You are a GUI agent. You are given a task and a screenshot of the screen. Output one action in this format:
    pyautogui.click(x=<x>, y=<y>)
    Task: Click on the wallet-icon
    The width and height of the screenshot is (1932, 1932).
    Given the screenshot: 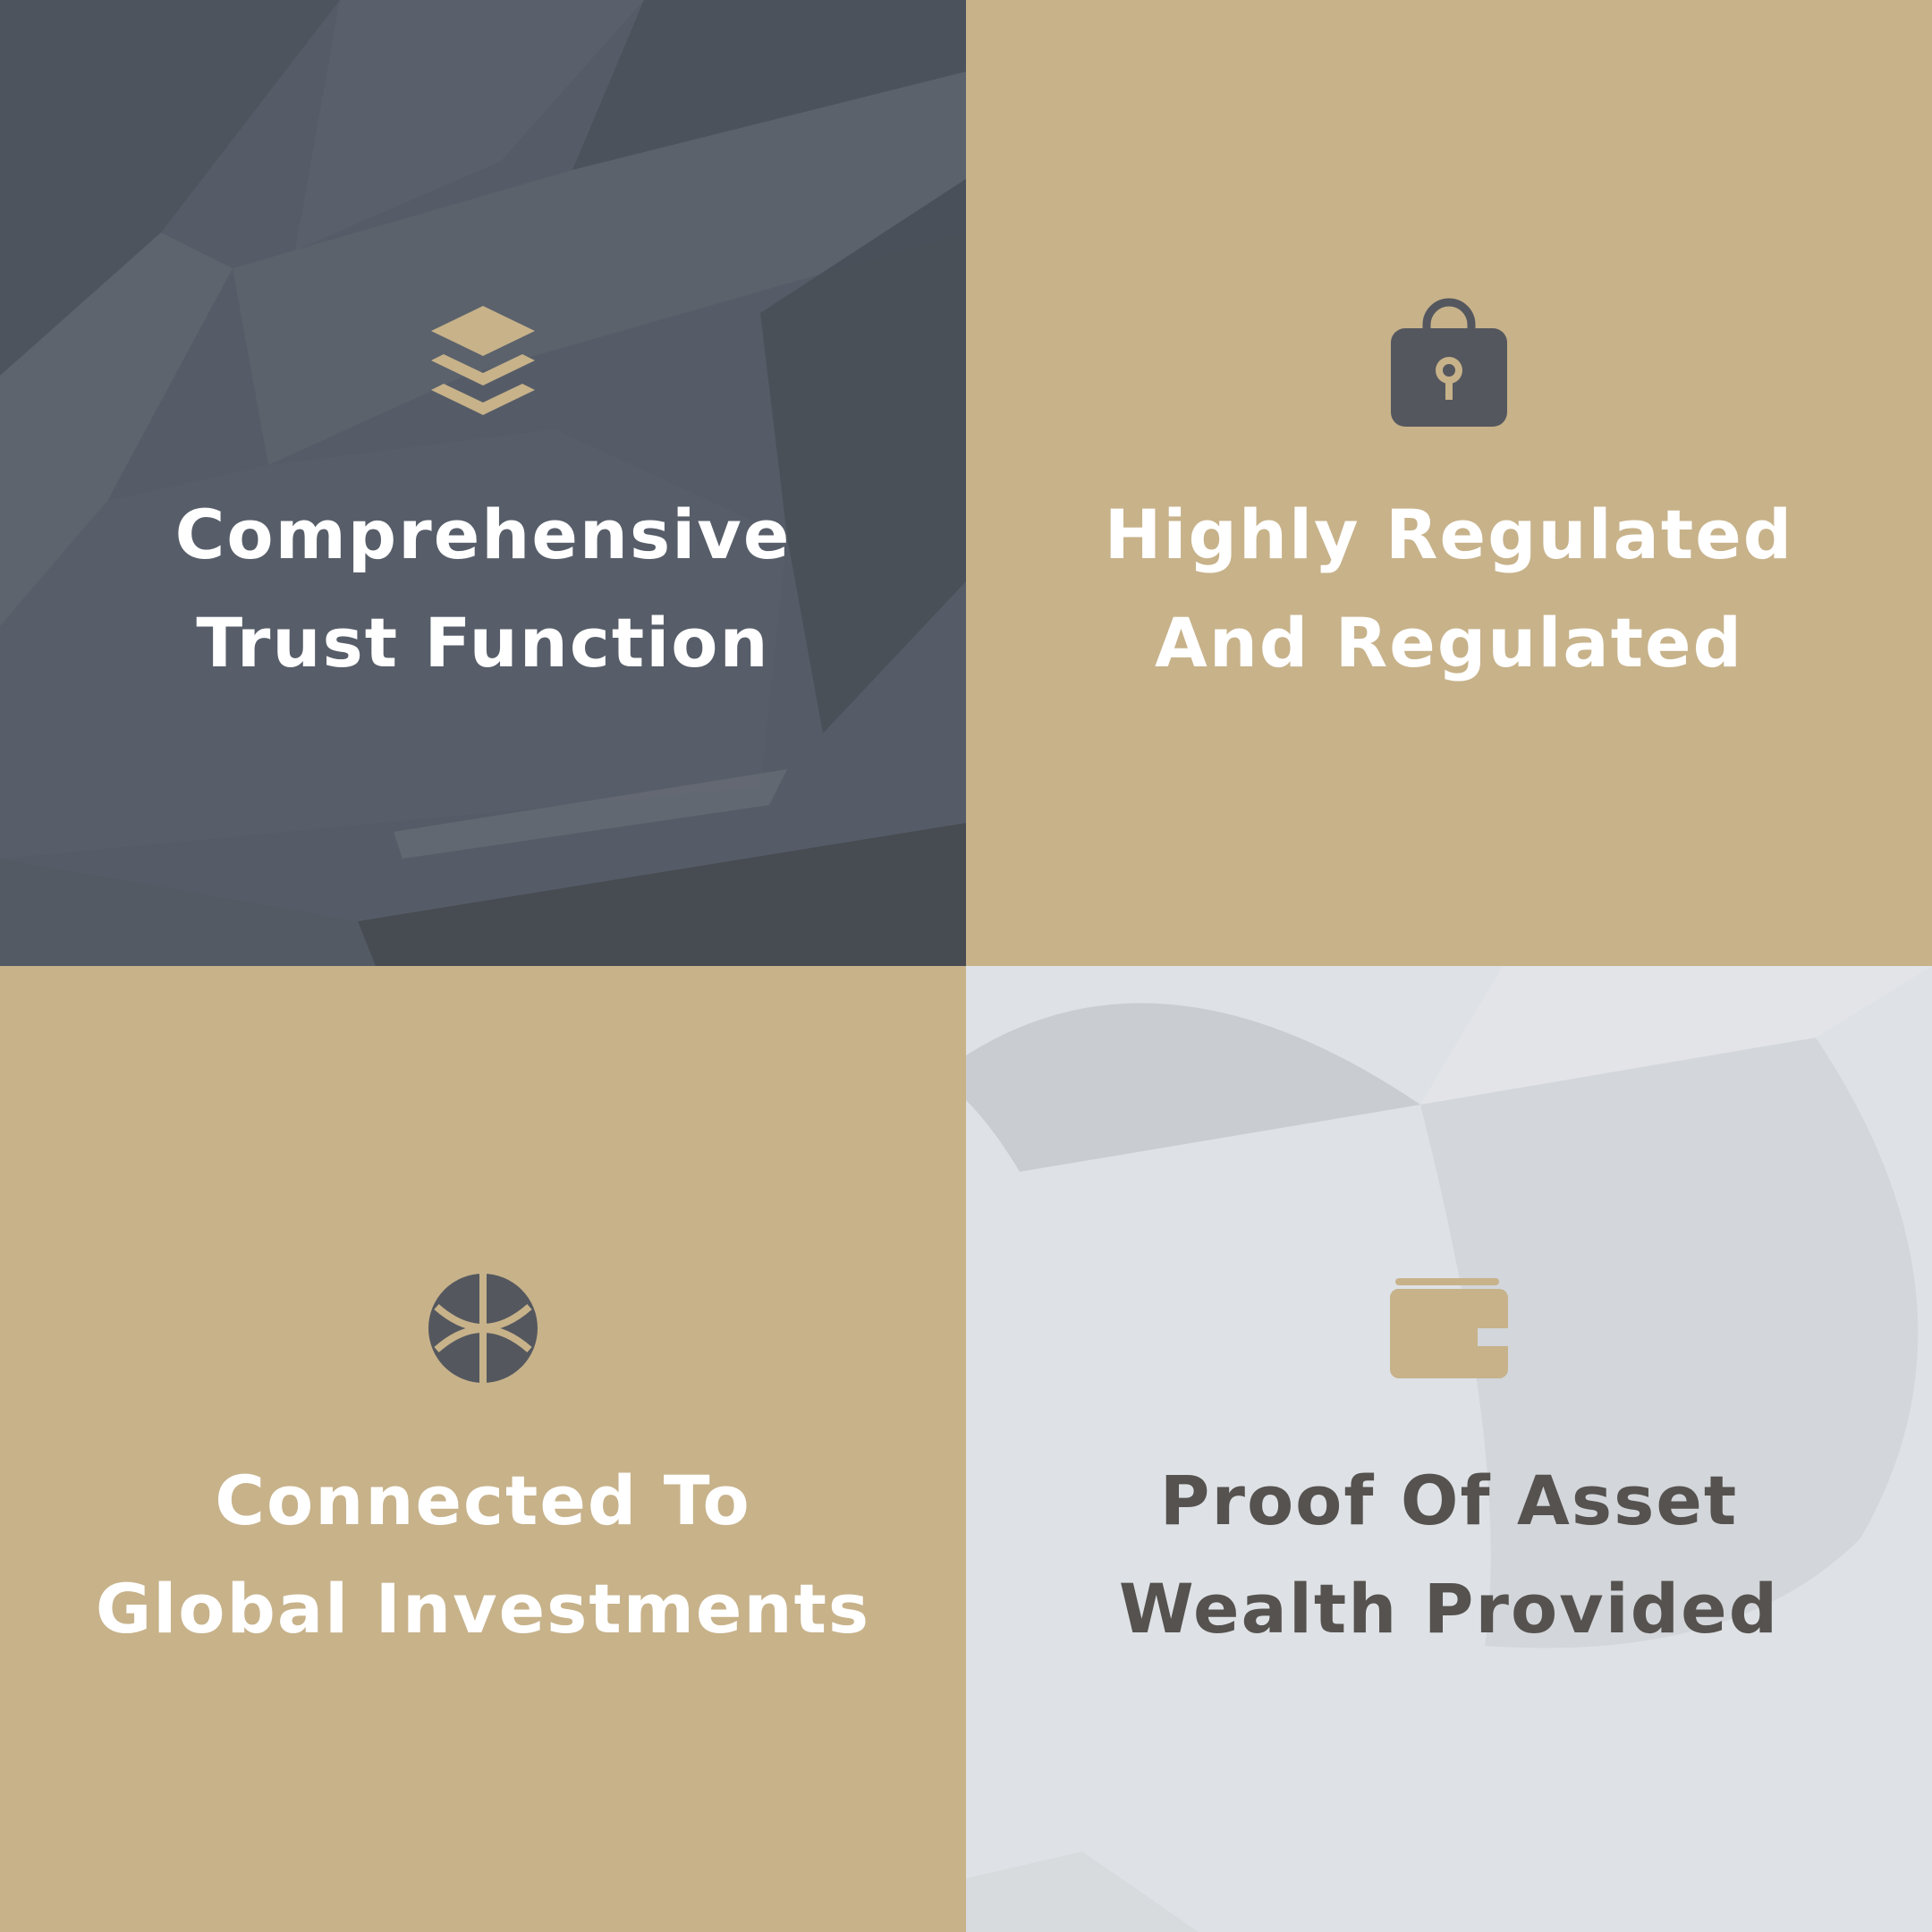 What is the action you would take?
    pyautogui.click(x=1448, y=1328)
    